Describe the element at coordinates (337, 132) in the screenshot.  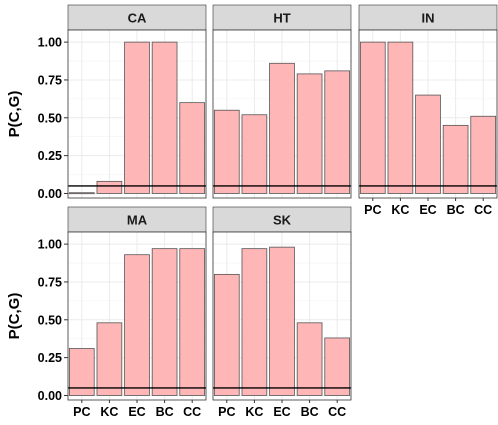
I see `bar-ht-cc` at that location.